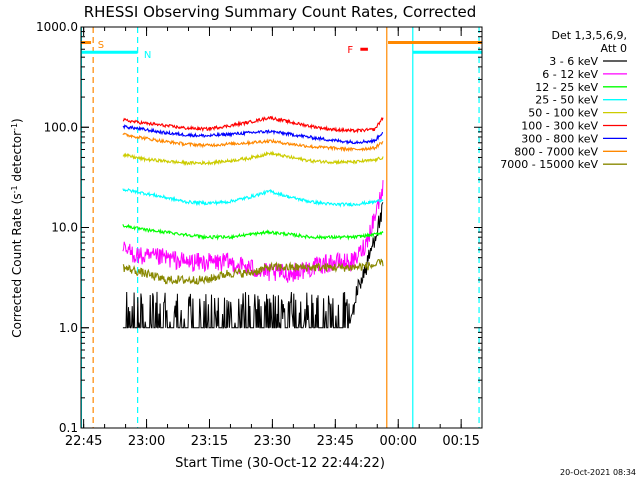 The height and width of the screenshot is (480, 640). Describe the element at coordinates (64, 228) in the screenshot. I see `y-tick-label: 10.0` at that location.